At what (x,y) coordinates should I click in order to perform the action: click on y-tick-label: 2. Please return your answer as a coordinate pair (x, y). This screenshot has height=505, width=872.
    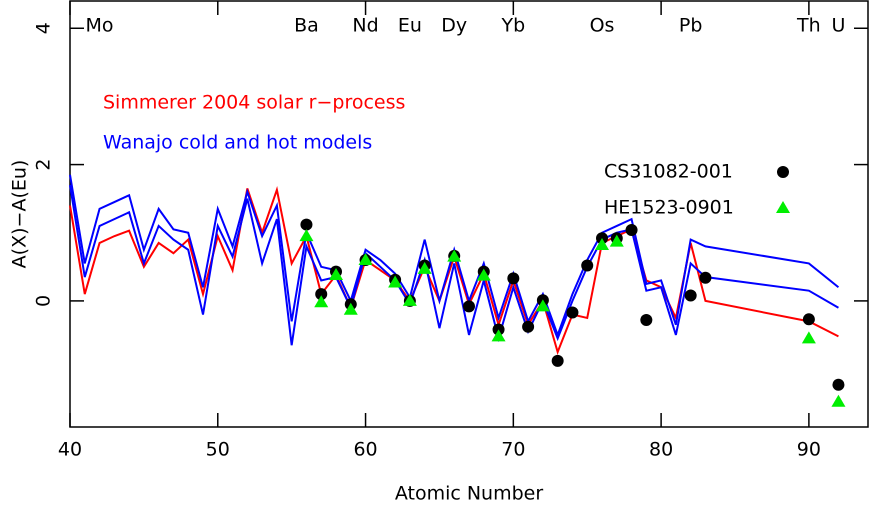
    Looking at the image, I should click on (44, 165).